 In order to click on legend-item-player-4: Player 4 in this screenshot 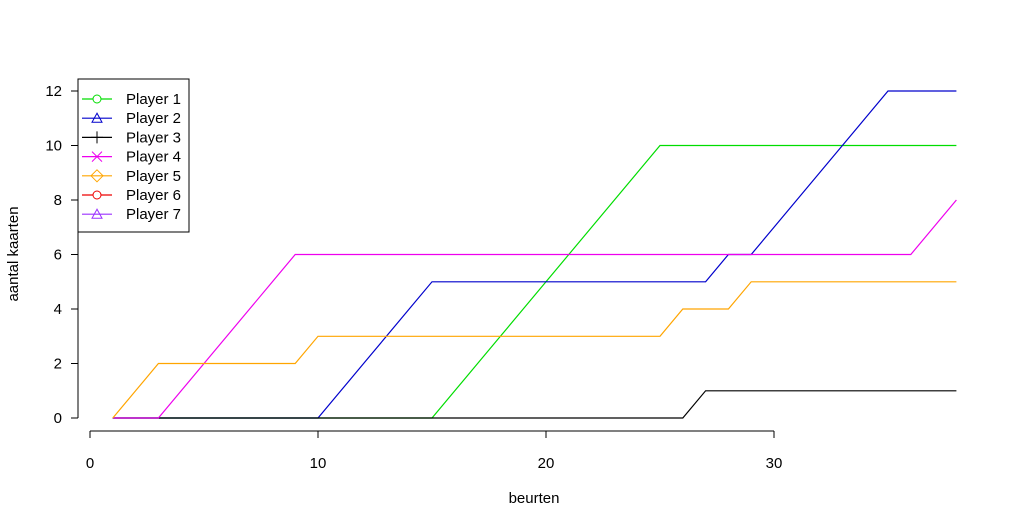, I will do `click(131, 157)`.